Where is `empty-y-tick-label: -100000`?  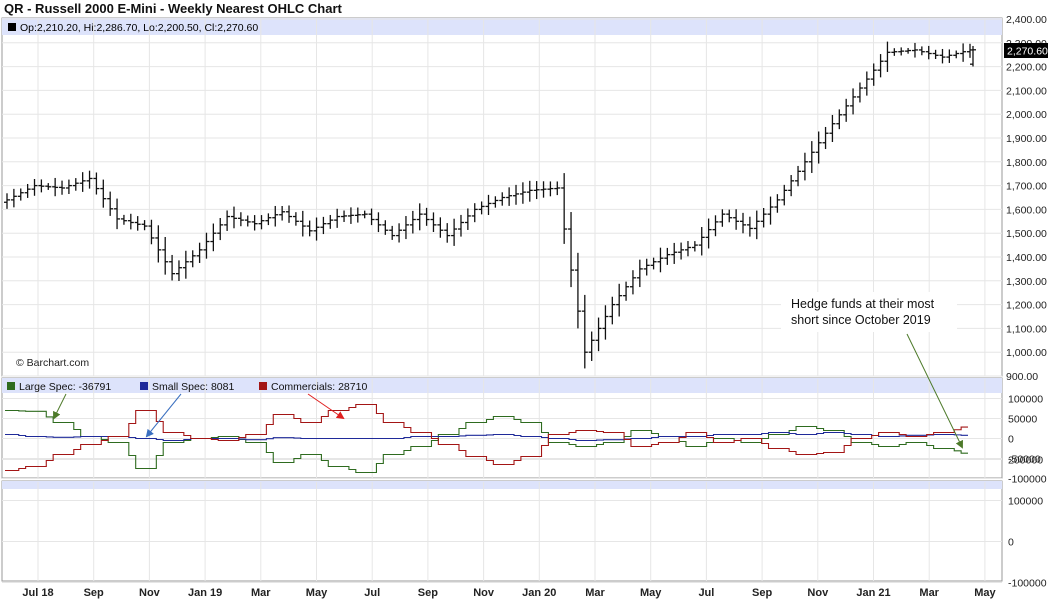
empty-y-tick-label: -100000 is located at coordinates (1027, 584).